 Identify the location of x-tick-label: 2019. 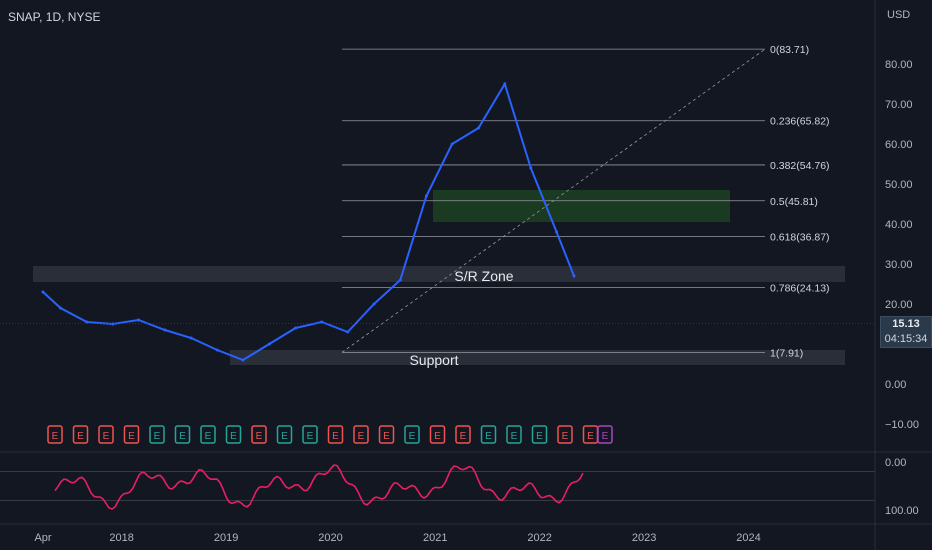
(226, 538).